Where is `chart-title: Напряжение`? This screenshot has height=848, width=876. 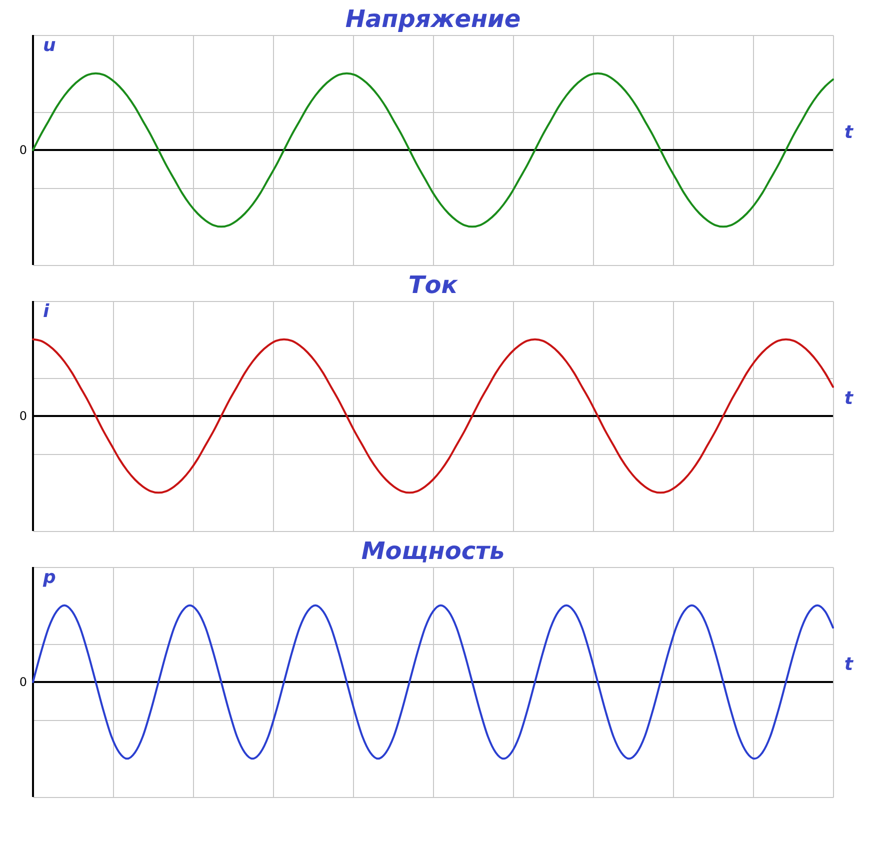 chart-title: Напряжение is located at coordinates (433, 19).